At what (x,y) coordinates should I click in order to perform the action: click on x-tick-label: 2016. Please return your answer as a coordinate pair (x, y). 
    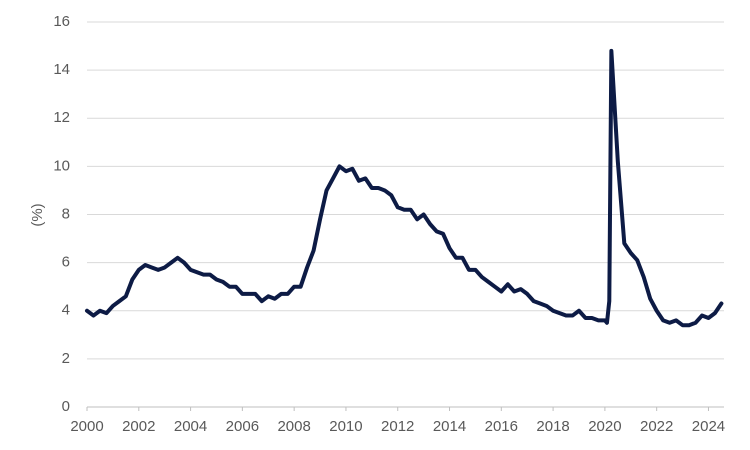
    Looking at the image, I should click on (501, 426).